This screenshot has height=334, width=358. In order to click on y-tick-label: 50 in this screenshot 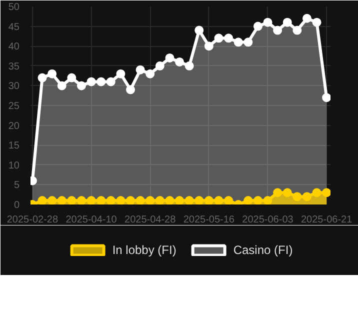, I will do `click(14, 7)`.